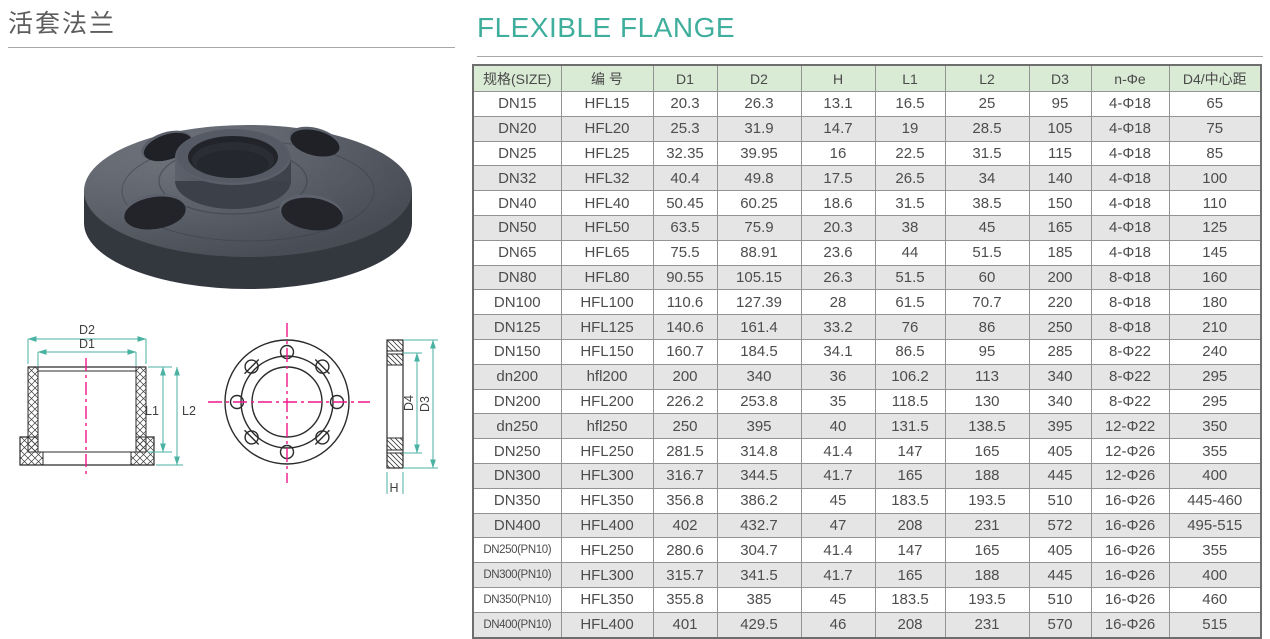  I want to click on table-cell: 340, so click(1060, 376).